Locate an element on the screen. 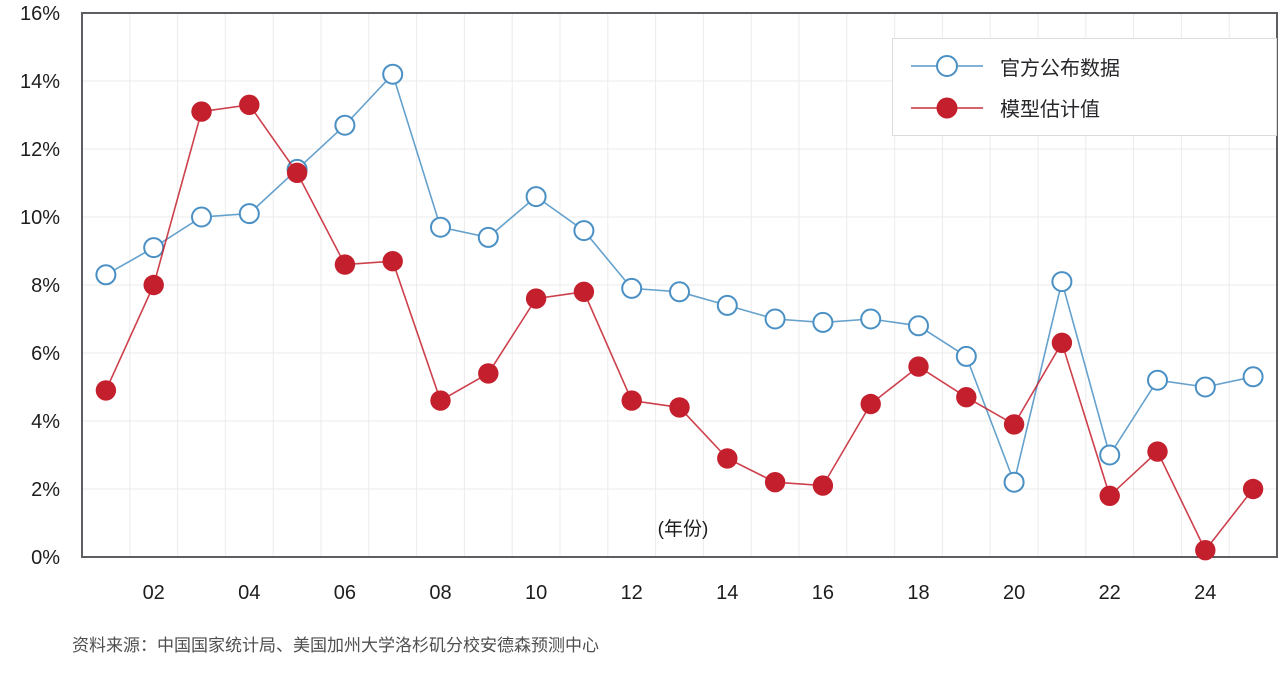 This screenshot has width=1280, height=675. legend-item-model: 模型估计值 is located at coordinates (1093, 107).